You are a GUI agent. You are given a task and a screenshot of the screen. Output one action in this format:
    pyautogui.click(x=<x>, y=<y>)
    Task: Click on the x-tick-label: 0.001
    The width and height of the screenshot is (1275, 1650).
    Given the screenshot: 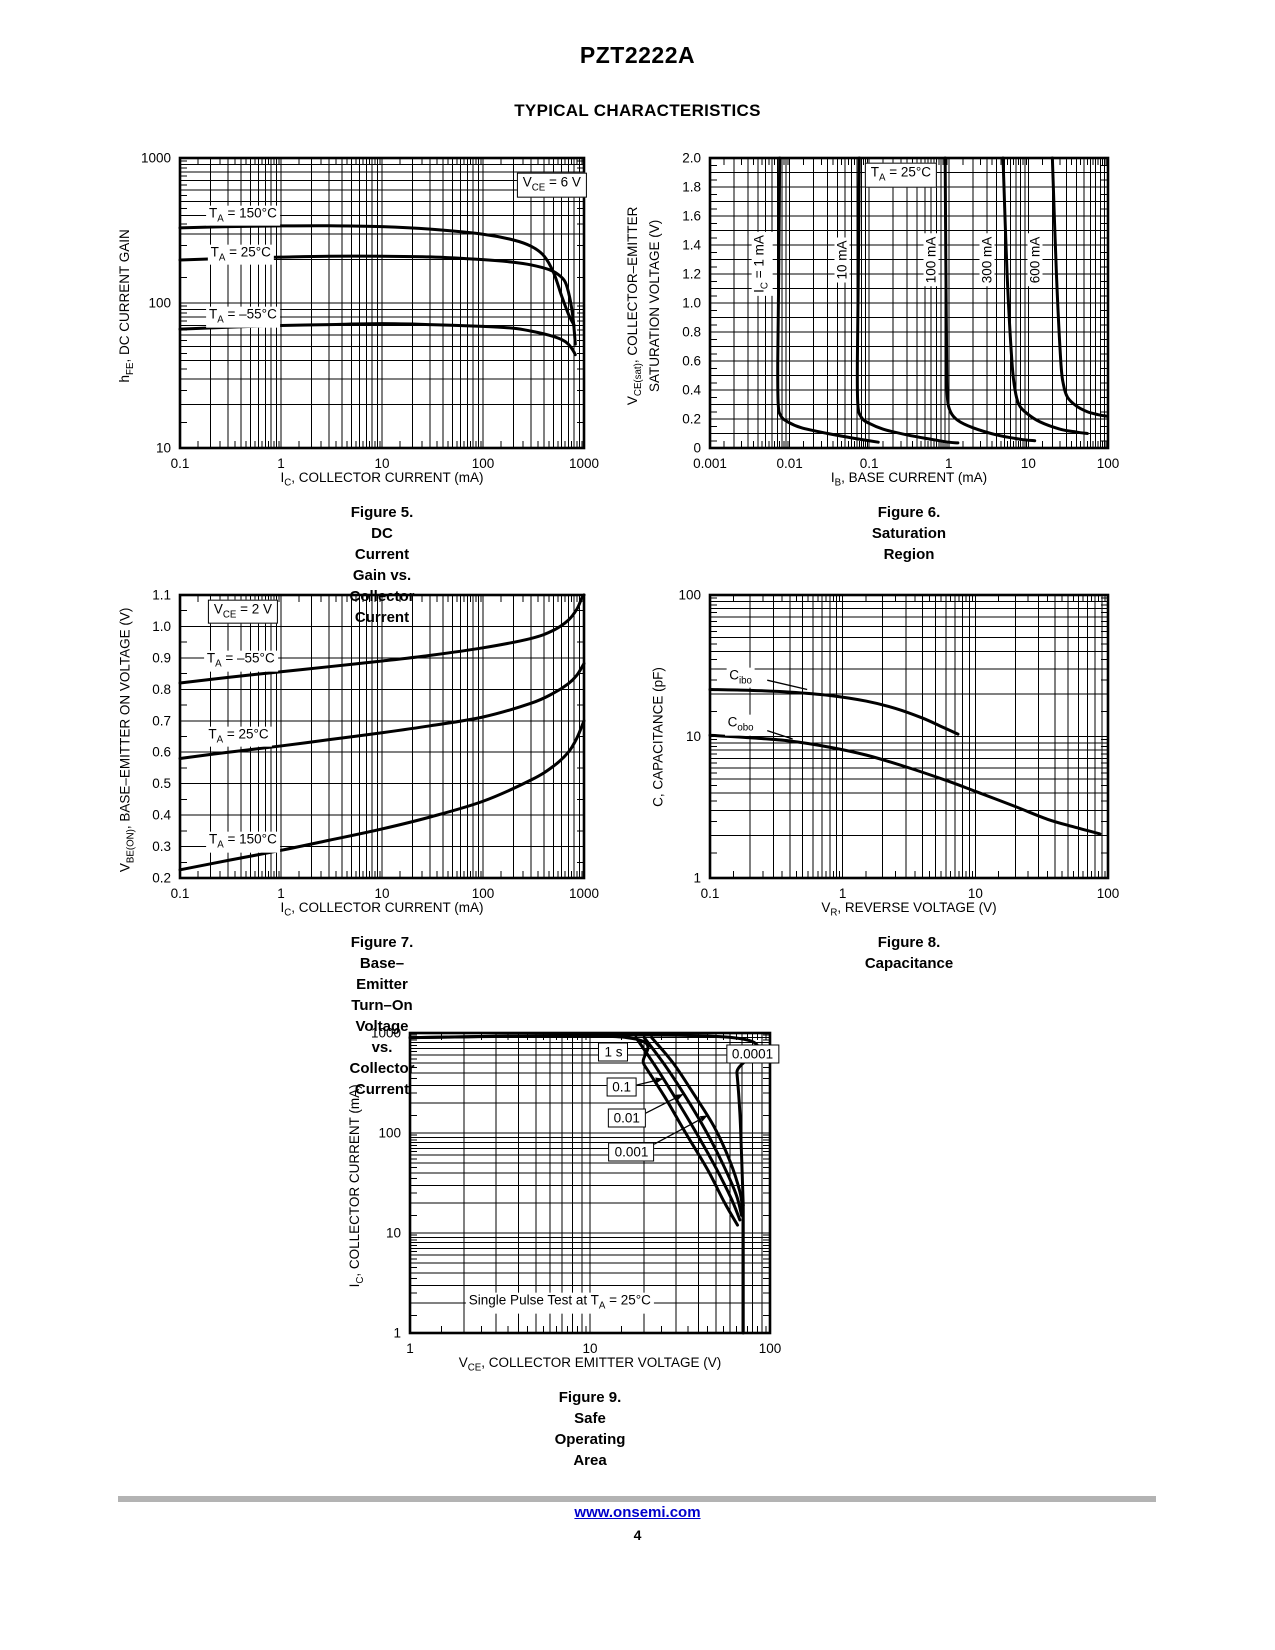 What is the action you would take?
    pyautogui.click(x=710, y=463)
    